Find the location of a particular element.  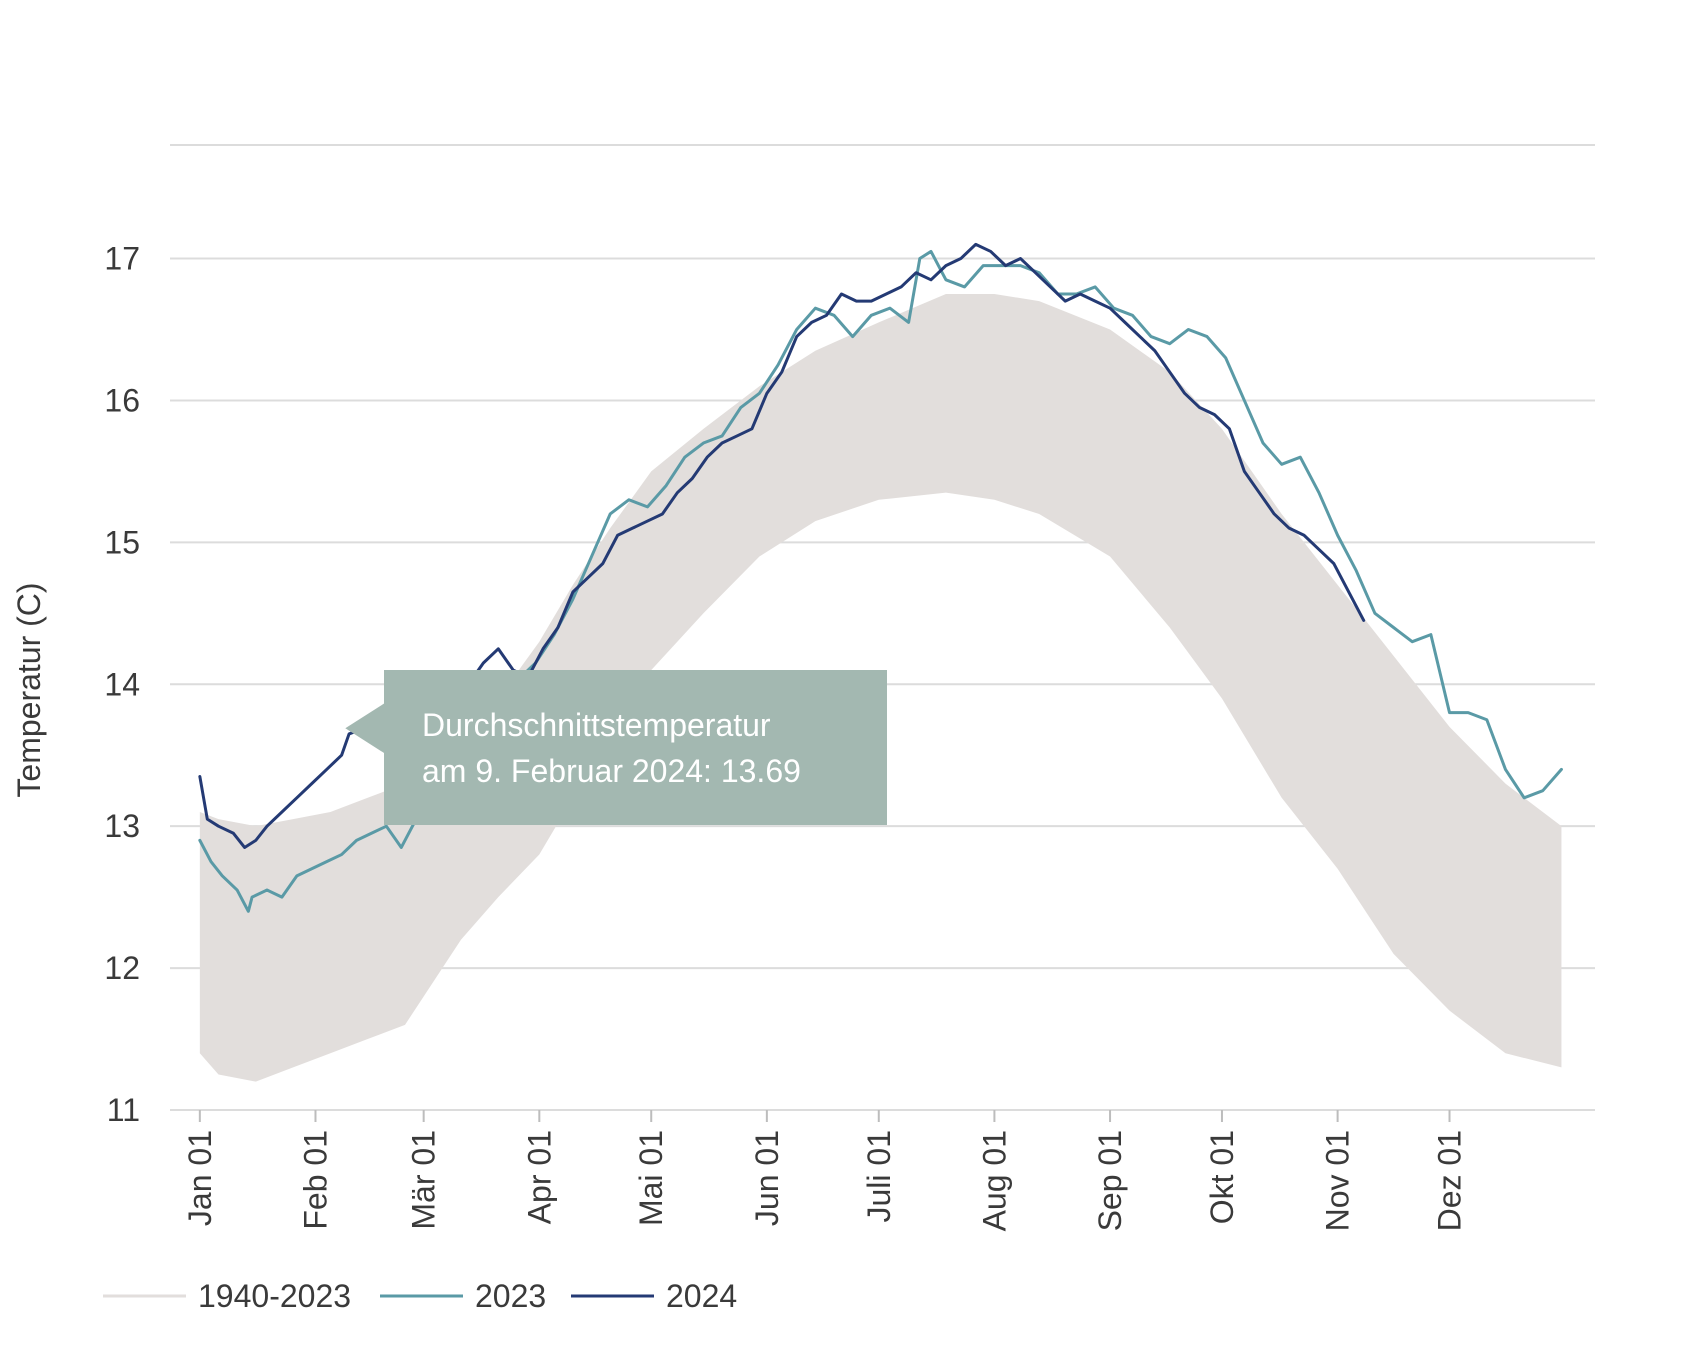

y-tick-label: 14 is located at coordinates (122, 684).